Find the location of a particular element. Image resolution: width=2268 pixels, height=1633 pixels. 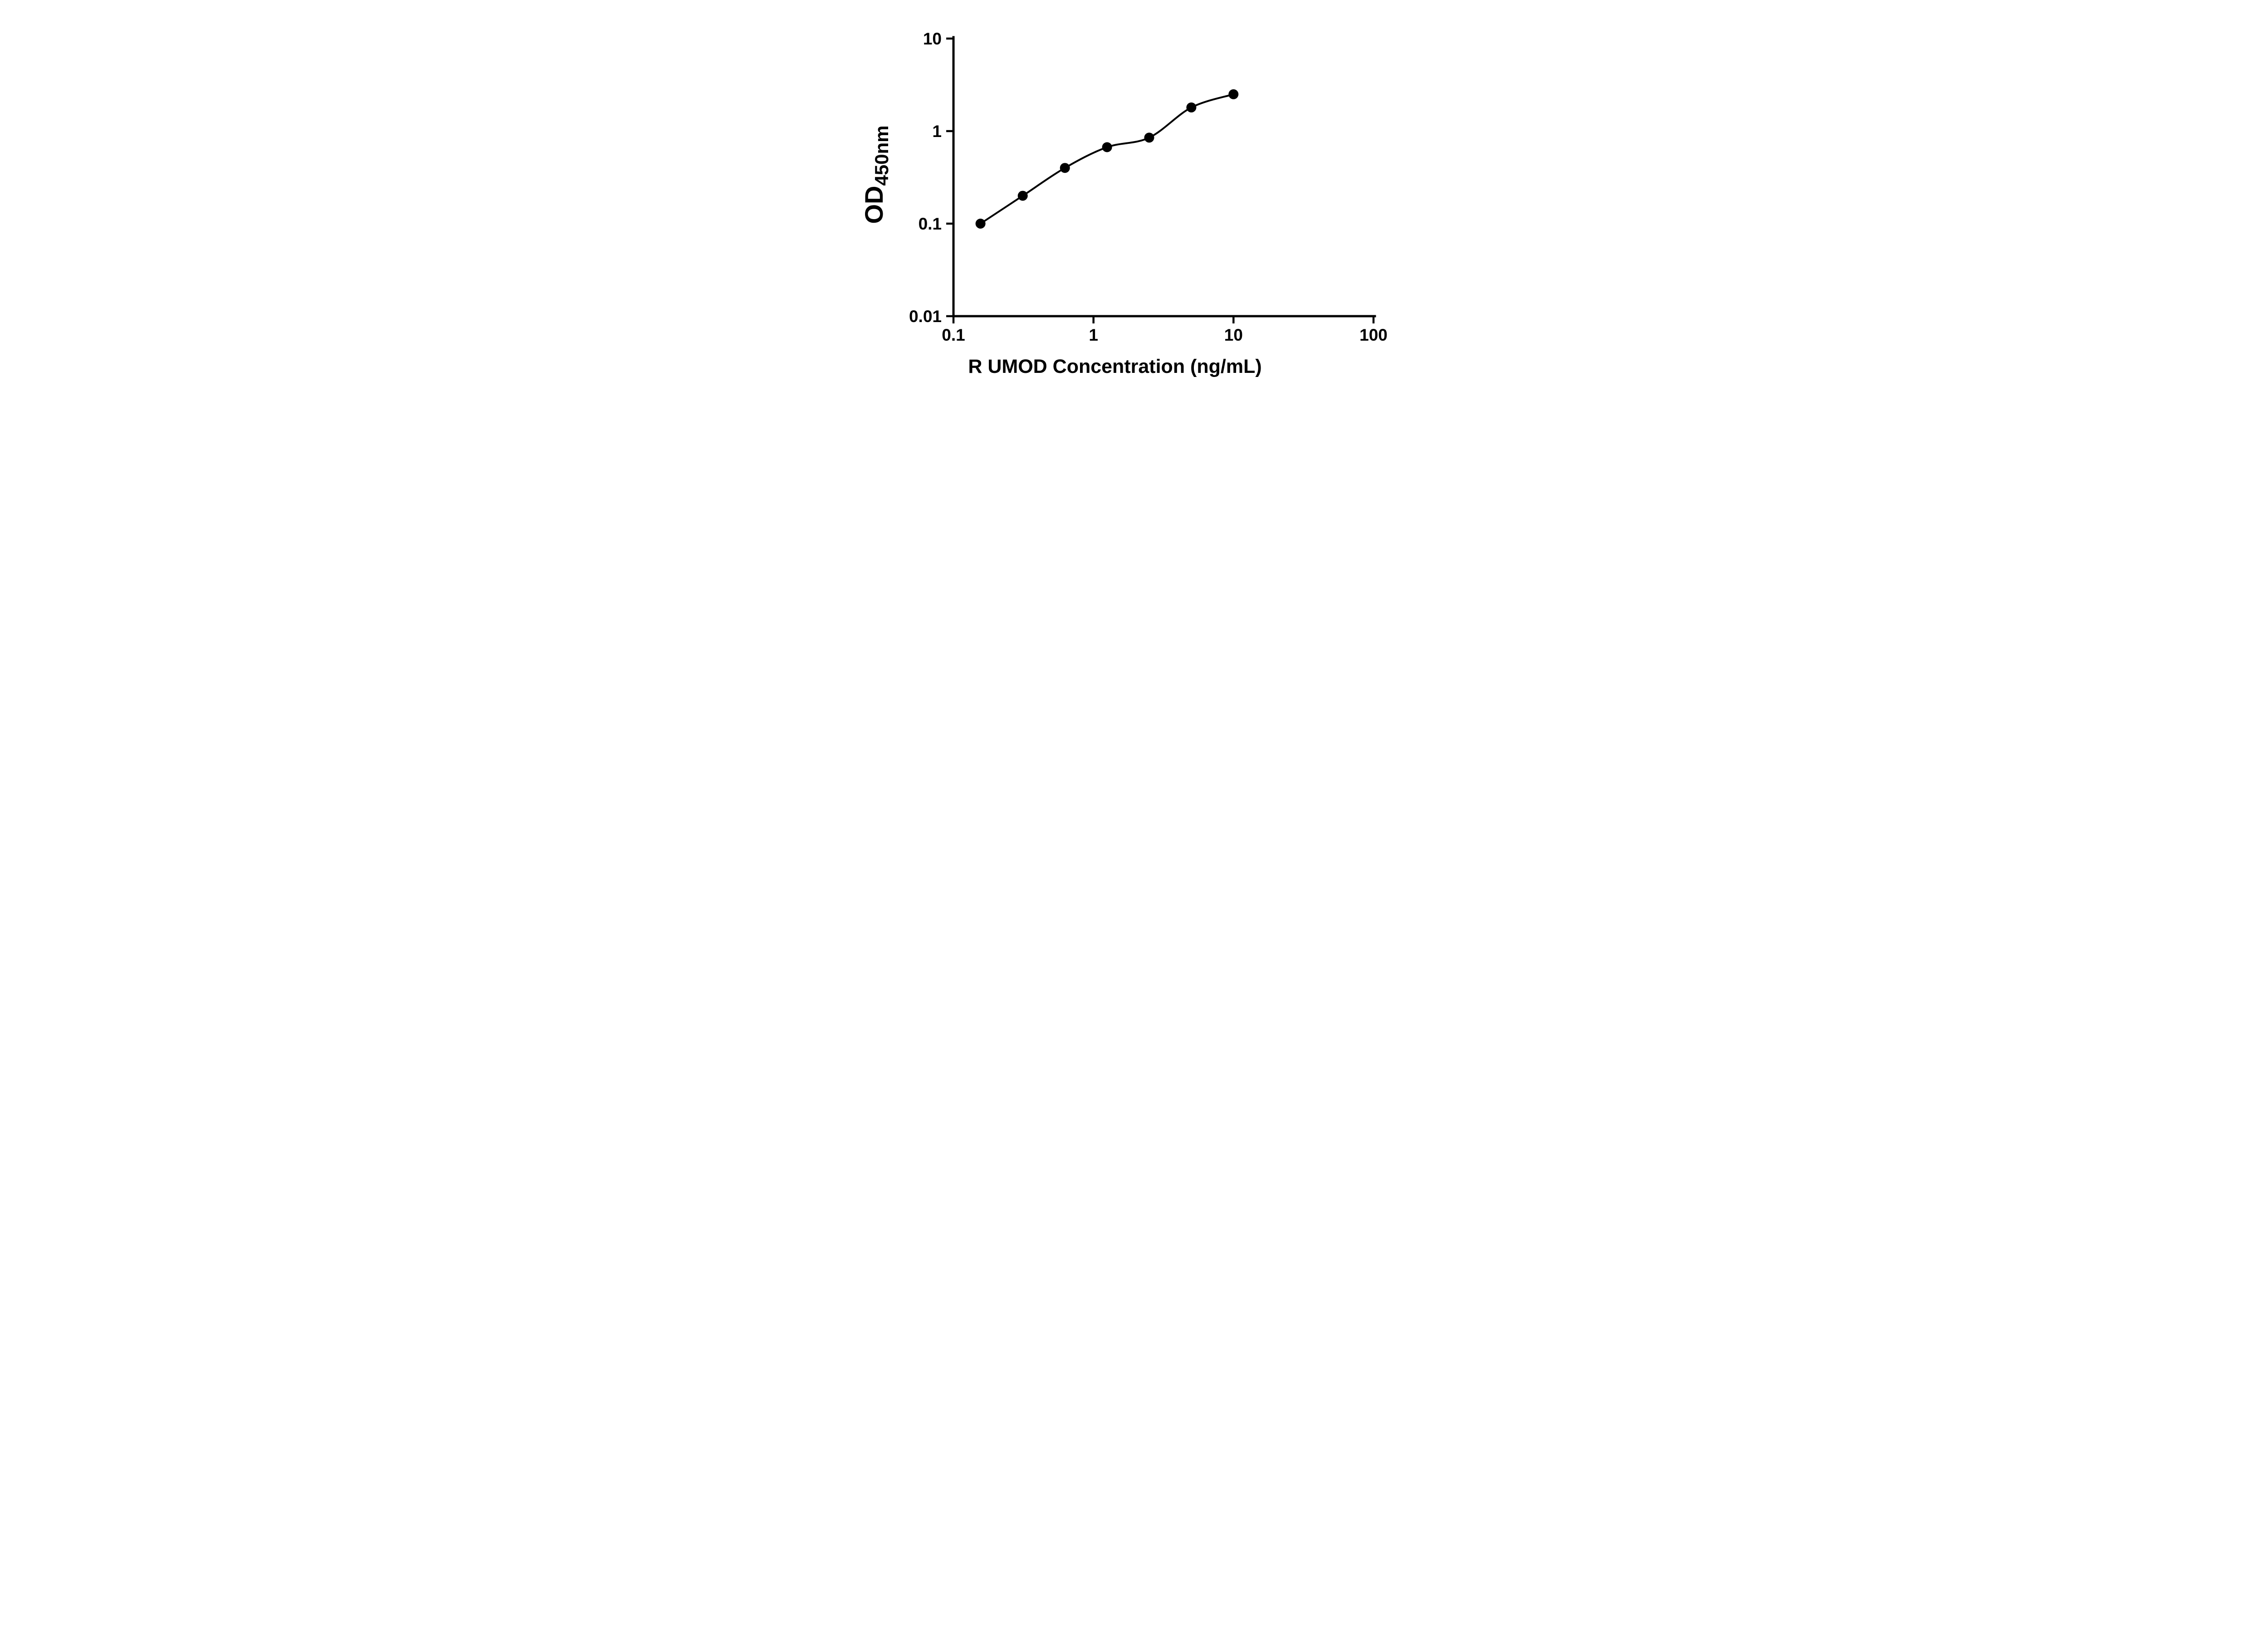

y-tick-label: 0.01 is located at coordinates (925, 316).